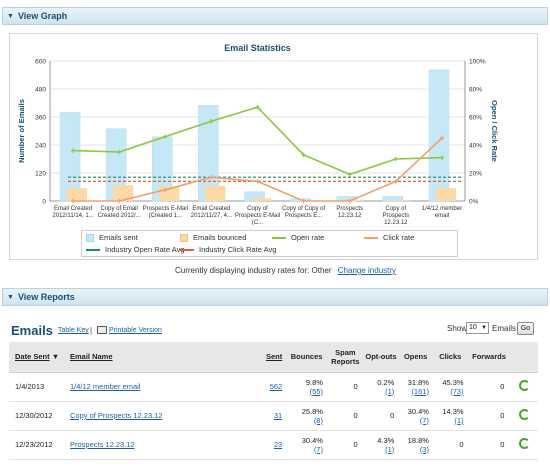 The image size is (550, 474). What do you see at coordinates (442, 212) in the screenshot?
I see `x-tick-label: 1/4/12 member email` at bounding box center [442, 212].